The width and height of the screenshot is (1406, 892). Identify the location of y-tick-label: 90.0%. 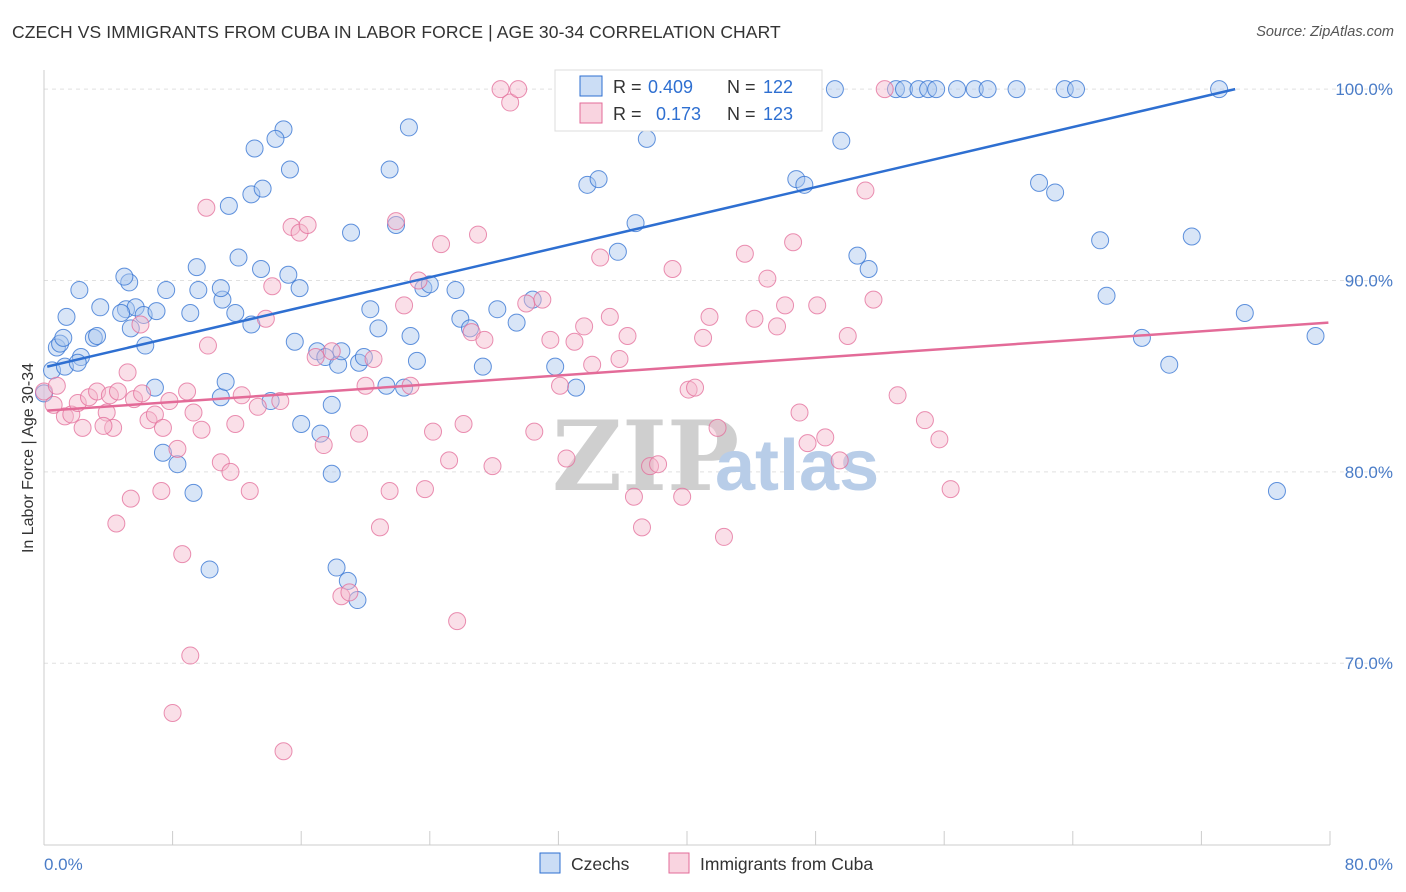
(1369, 280).